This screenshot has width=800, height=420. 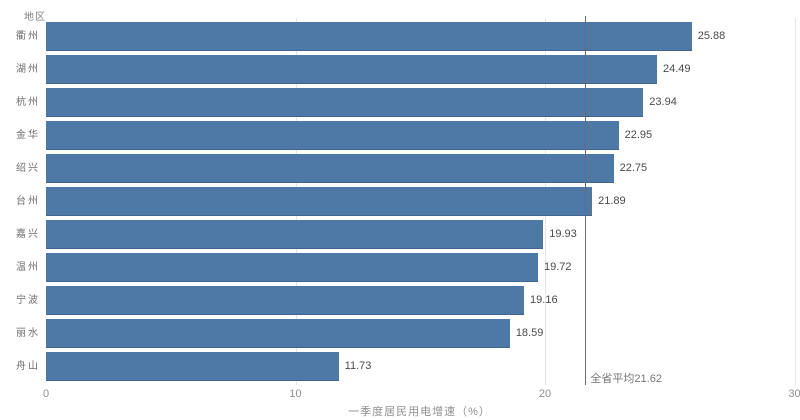 What do you see at coordinates (35, 17) in the screenshot?
I see `y-axis-title: 地区` at bounding box center [35, 17].